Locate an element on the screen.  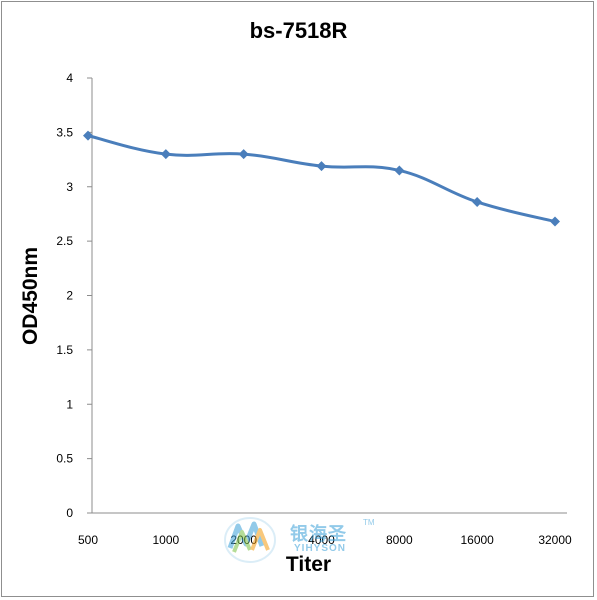
x-tick-label: 500 is located at coordinates (88, 540).